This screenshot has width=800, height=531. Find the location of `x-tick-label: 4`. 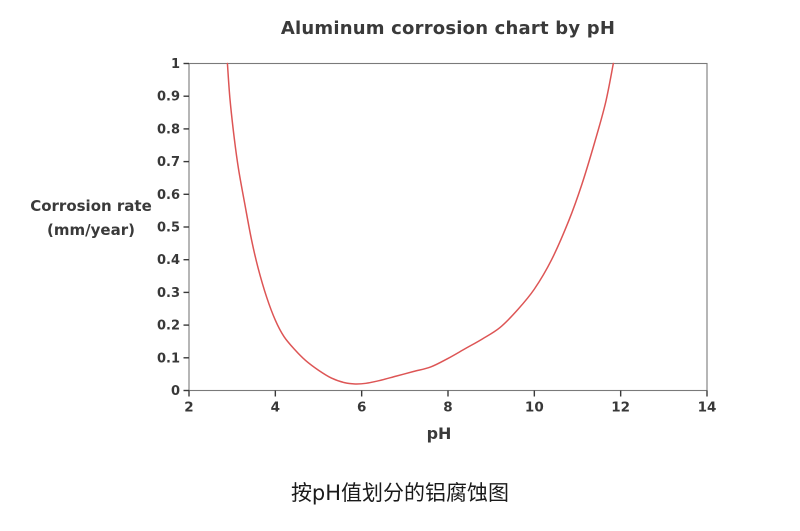

x-tick-label: 4 is located at coordinates (275, 408).